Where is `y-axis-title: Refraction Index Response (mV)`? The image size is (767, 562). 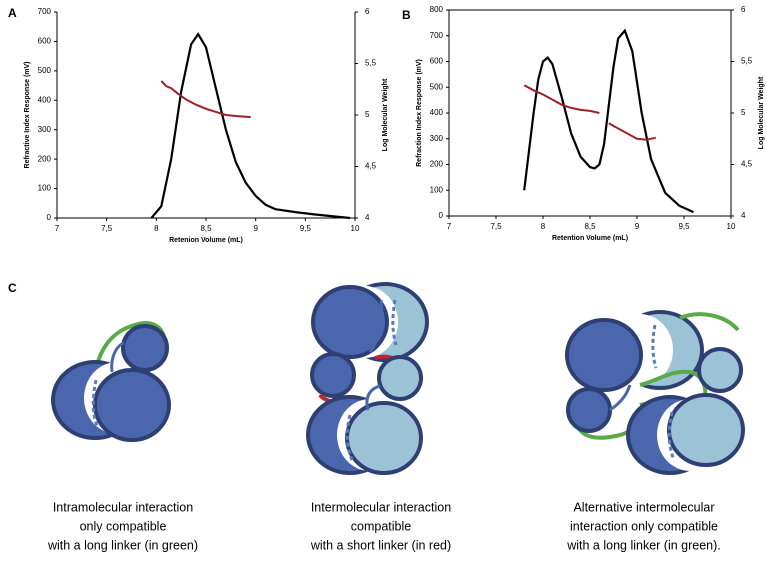
y-axis-title: Refraction Index Response (mV) is located at coordinates (419, 113).